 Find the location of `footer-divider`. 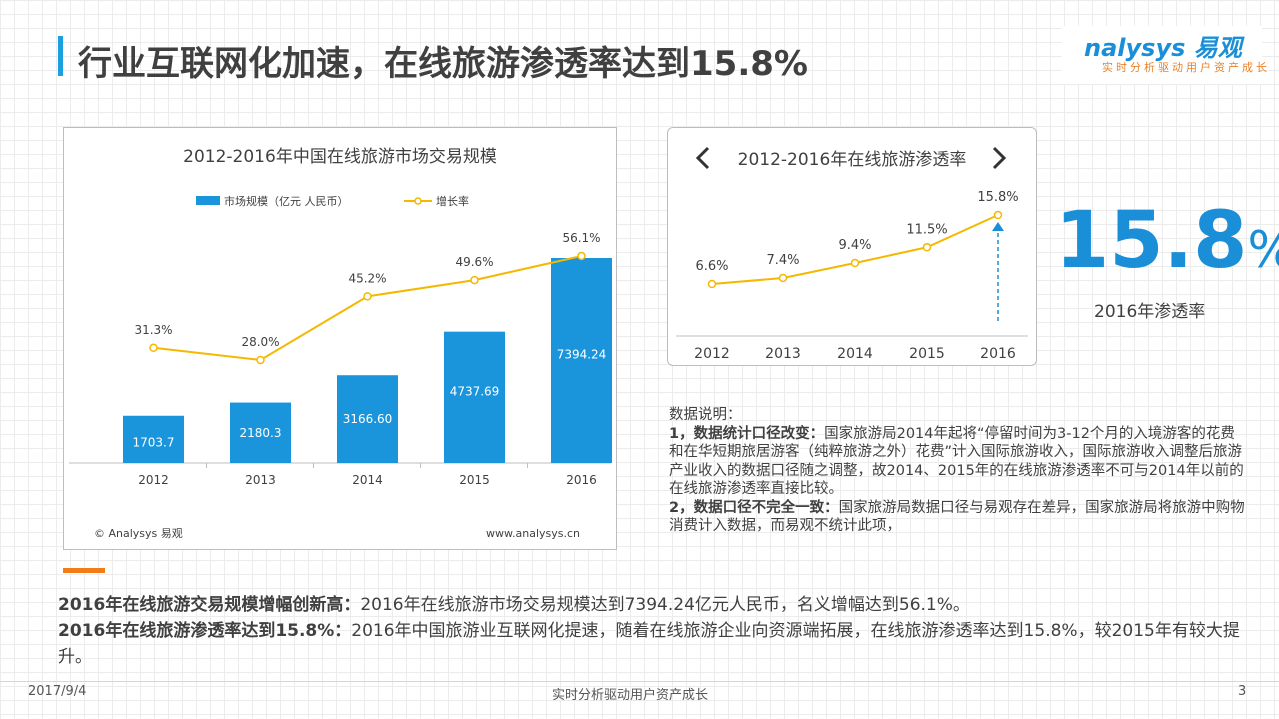

footer-divider is located at coordinates (639, 681).